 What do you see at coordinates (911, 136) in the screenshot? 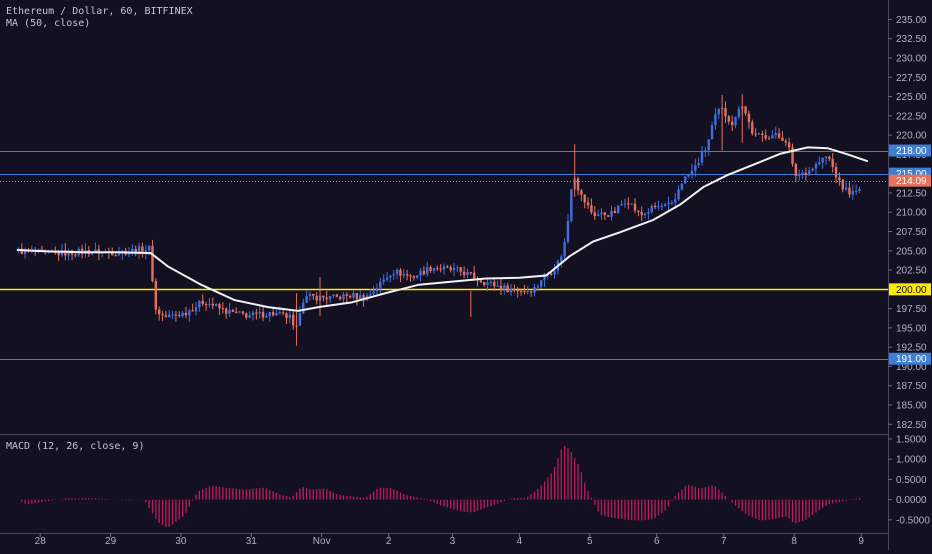
I see `price-tick-label: 220.00` at bounding box center [911, 136].